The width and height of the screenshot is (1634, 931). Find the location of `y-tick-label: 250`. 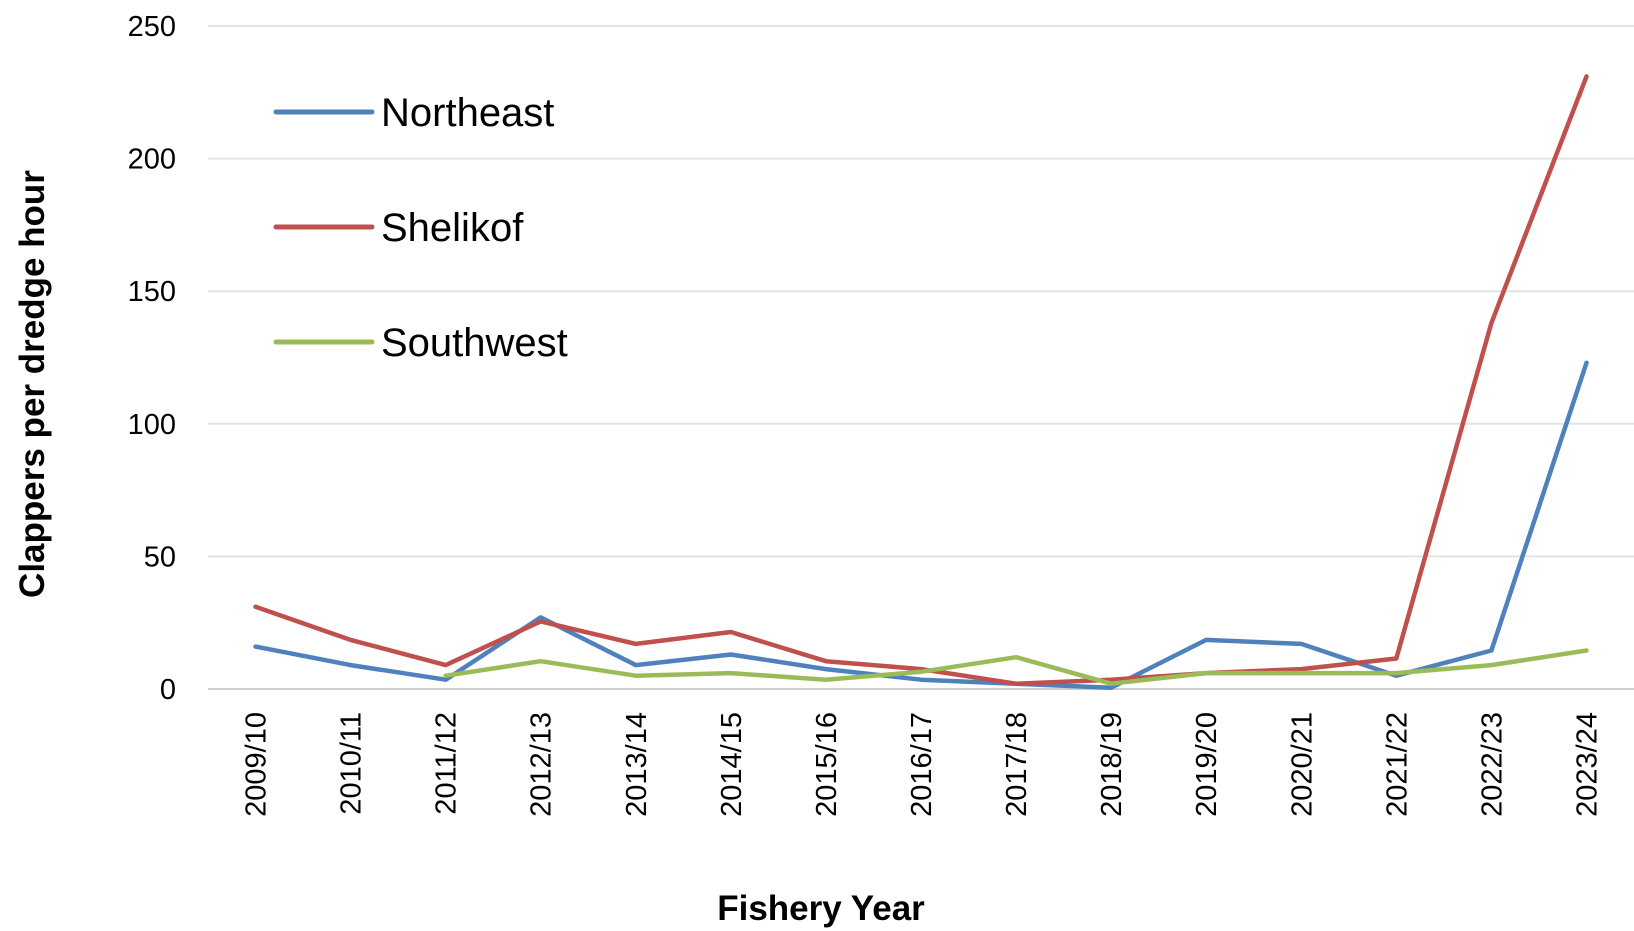

y-tick-label: 250 is located at coordinates (152, 27).